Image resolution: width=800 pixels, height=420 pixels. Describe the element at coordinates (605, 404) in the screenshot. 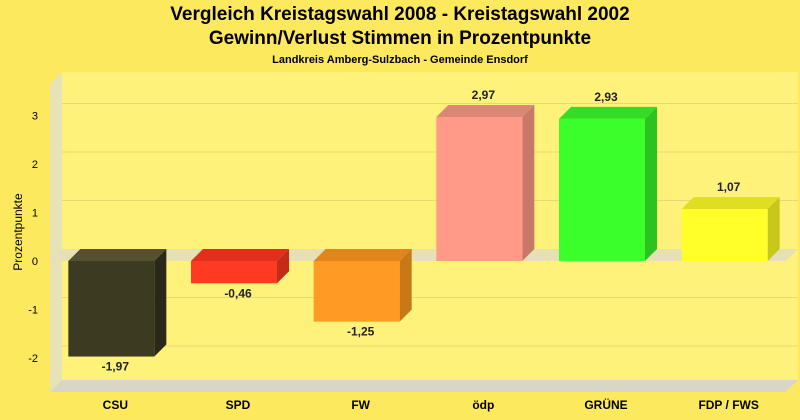

I see `x-tick-label: GRÜNE` at that location.